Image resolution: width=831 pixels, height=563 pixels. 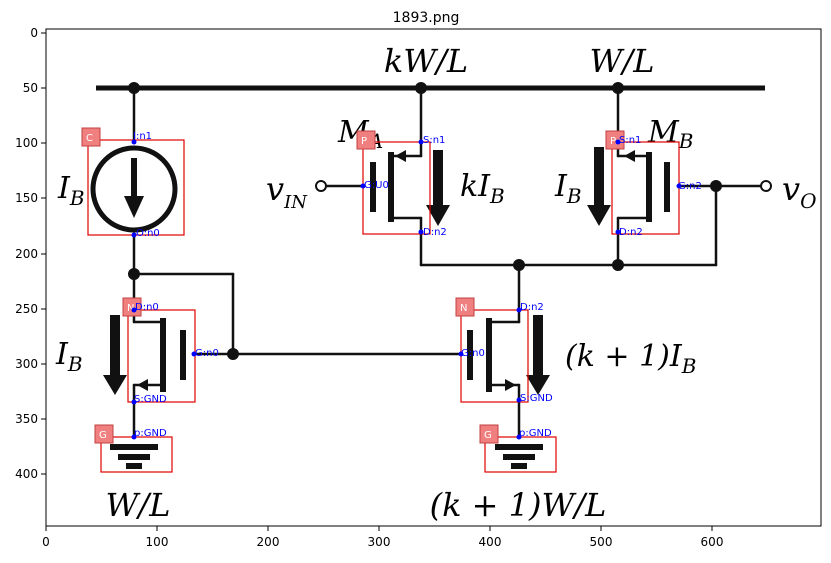 What do you see at coordinates (518, 505) in the screenshot?
I see `label-k1wl: (k + 1)W/L` at bounding box center [518, 505].